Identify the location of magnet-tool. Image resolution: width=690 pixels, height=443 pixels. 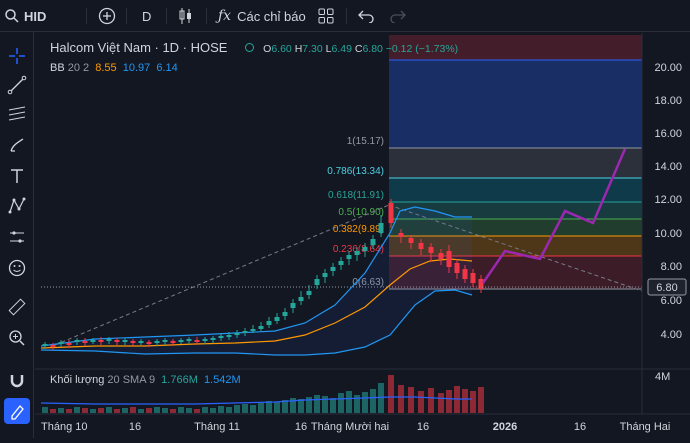
(17, 381).